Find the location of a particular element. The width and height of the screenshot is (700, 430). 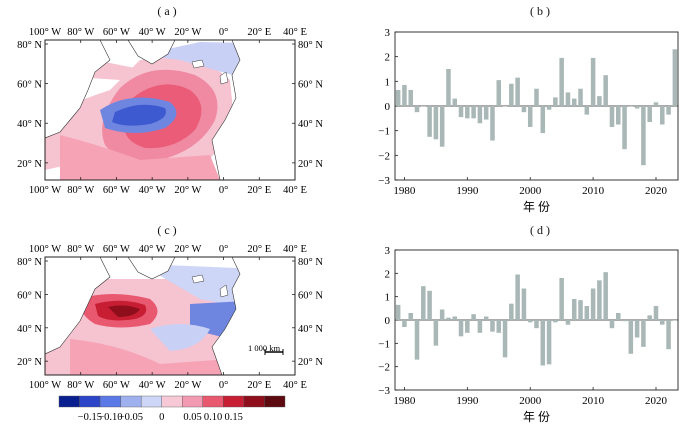

lon-tick-bottom: 20° E is located at coordinates (259, 385).